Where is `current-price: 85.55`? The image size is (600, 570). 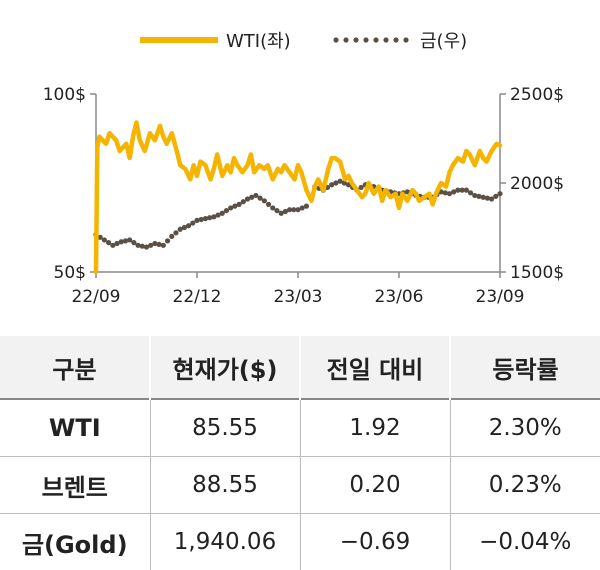 current-price: 85.55 is located at coordinates (225, 428).